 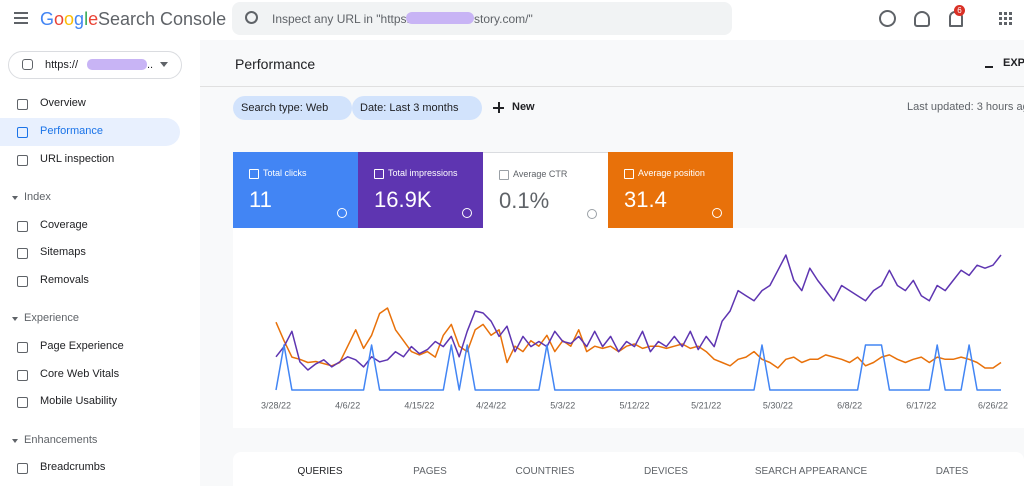 What do you see at coordinates (164, 64) in the screenshot?
I see `dropdown-arrow` at bounding box center [164, 64].